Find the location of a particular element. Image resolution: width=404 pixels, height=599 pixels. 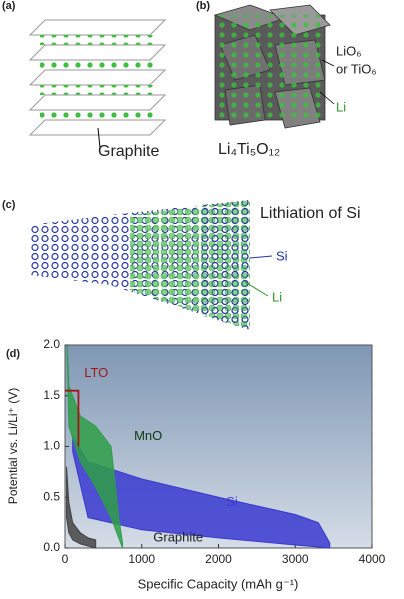

x-tick-label: 4000 is located at coordinates (372, 559).